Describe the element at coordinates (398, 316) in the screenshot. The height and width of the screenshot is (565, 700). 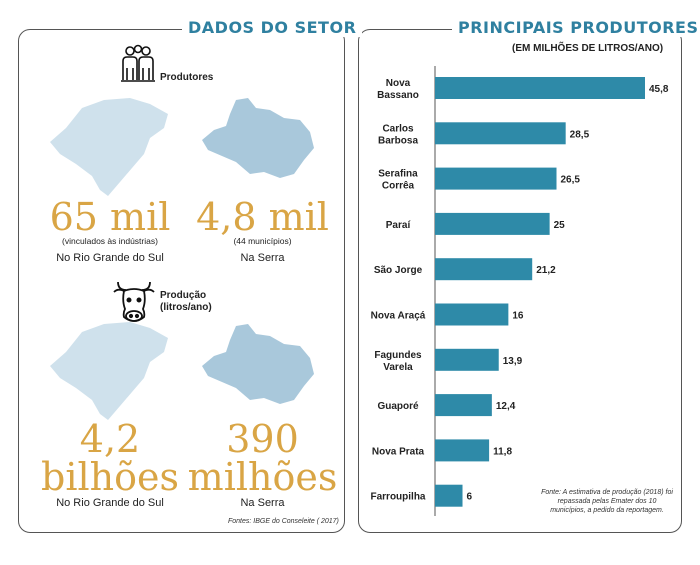
I see `category-label: Nova Araçá` at that location.